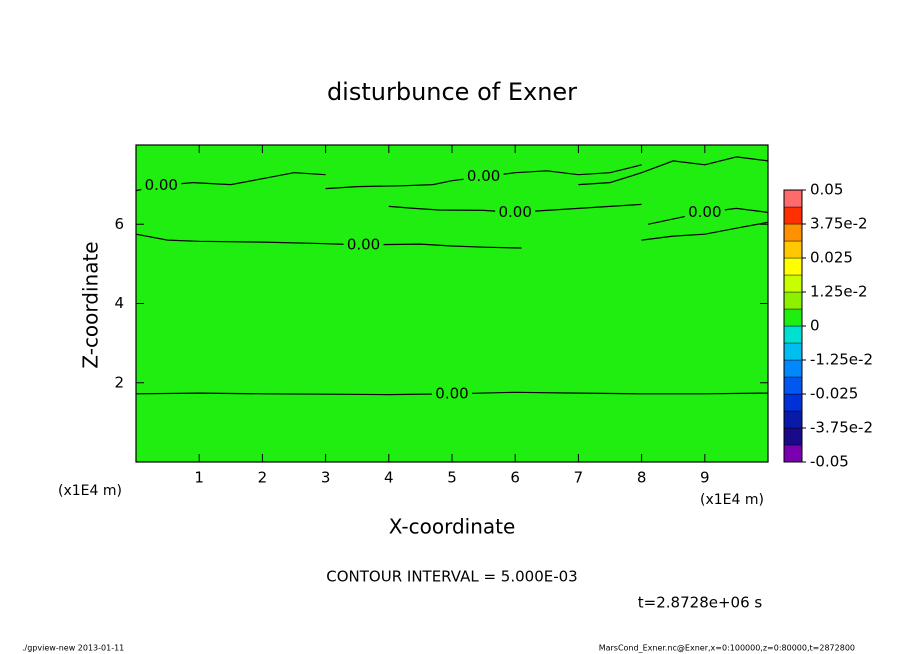  What do you see at coordinates (829, 462) in the screenshot?
I see `colorbar-label: -0.05` at bounding box center [829, 462].